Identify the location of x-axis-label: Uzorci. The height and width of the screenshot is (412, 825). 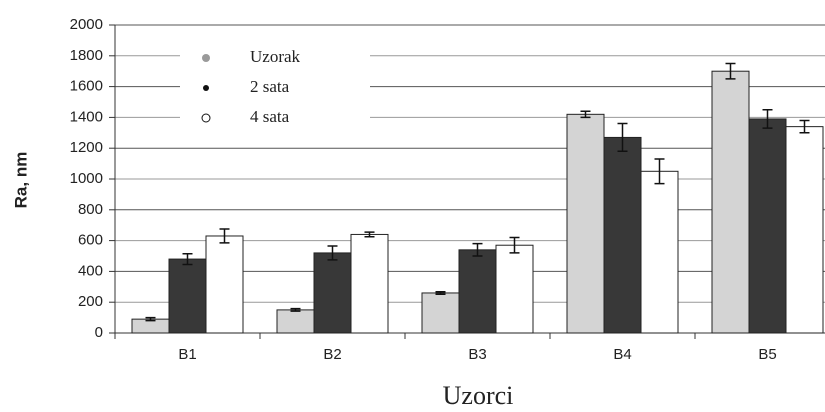
(478, 395).